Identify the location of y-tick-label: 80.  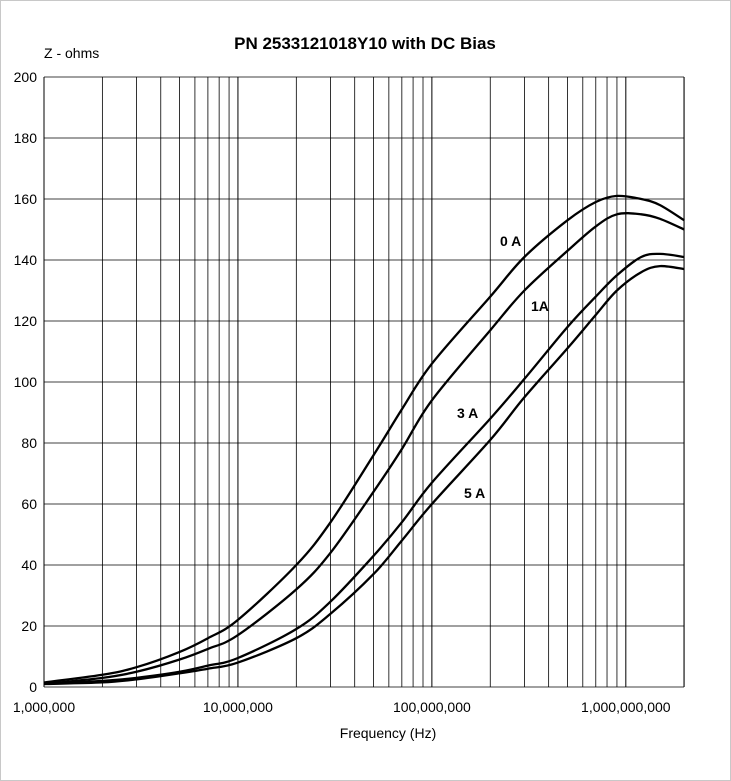
(29, 443).